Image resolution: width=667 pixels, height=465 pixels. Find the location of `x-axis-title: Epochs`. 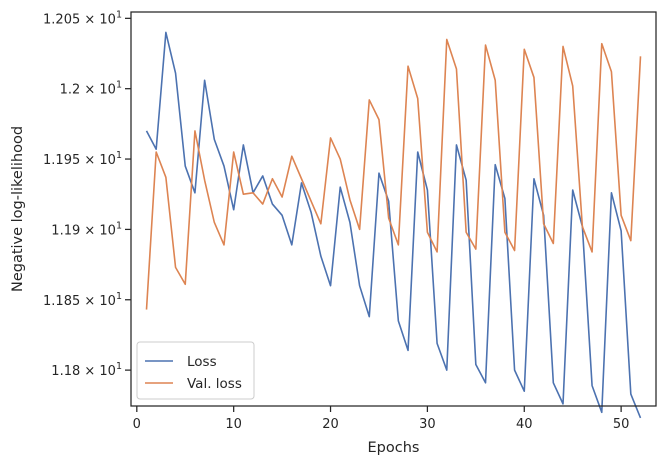

x-axis-title: Epochs is located at coordinates (394, 448).